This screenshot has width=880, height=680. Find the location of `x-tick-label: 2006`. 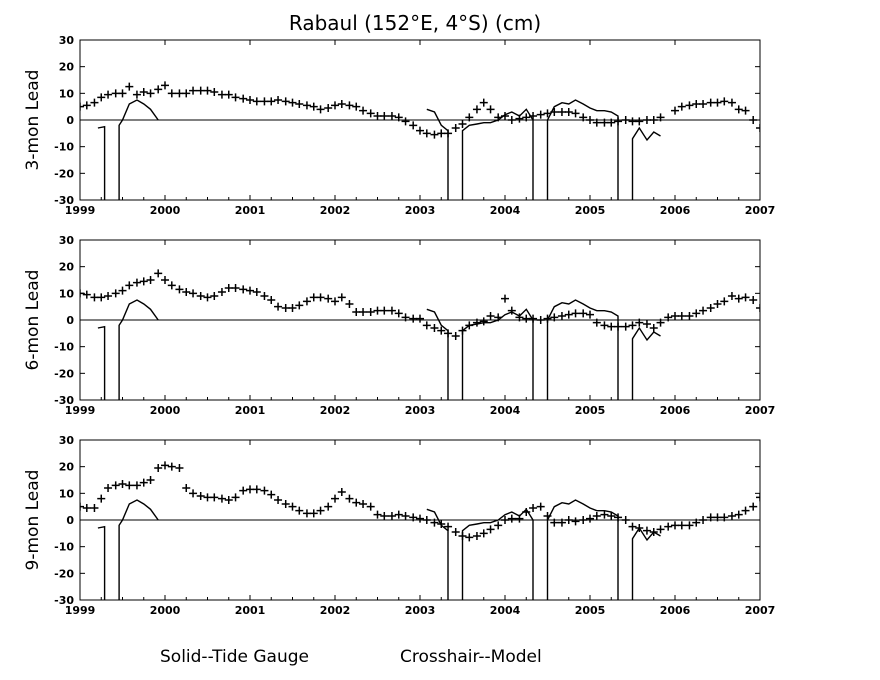

x-tick-label: 2006 is located at coordinates (675, 410).